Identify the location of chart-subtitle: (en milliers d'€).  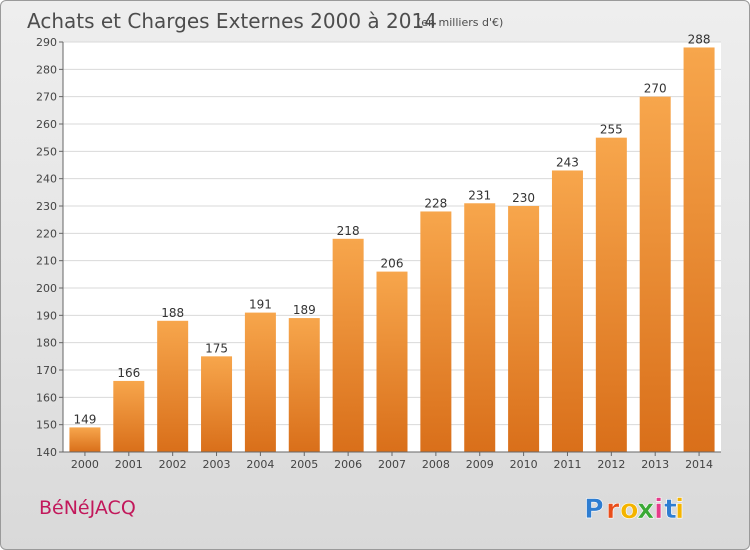
(460, 22).